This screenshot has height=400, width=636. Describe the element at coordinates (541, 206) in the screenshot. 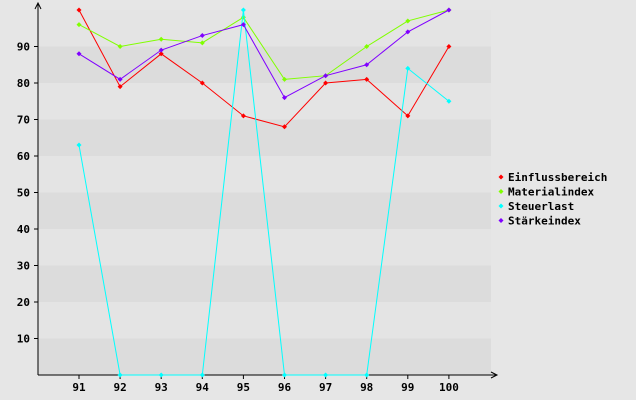

I see `legend-label: Steuerlast` at that location.